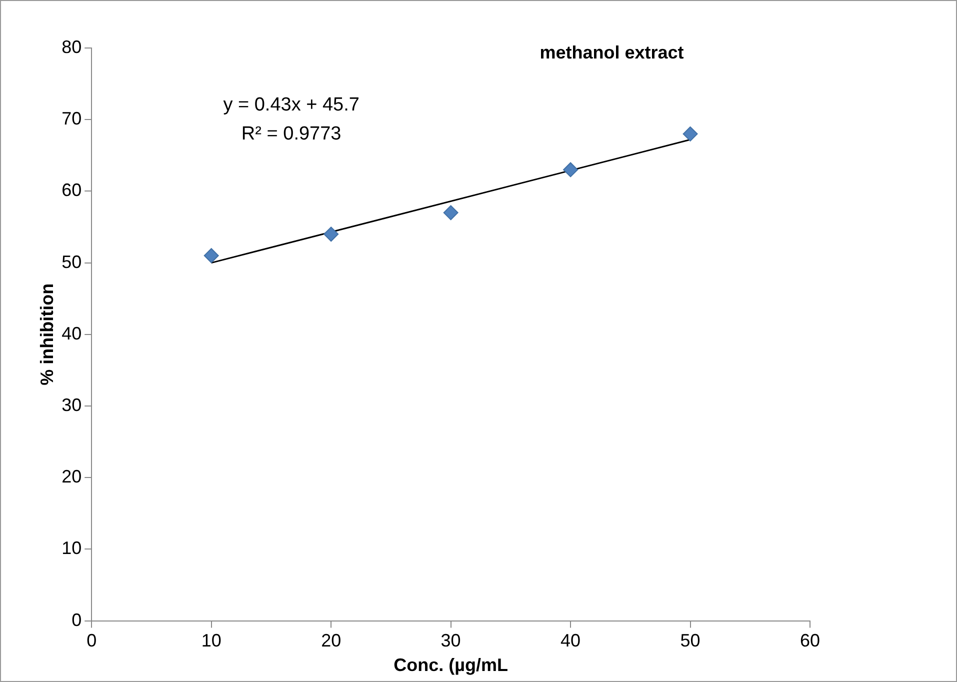  Describe the element at coordinates (331, 640) in the screenshot. I see `x-tick-label: 20` at that location.